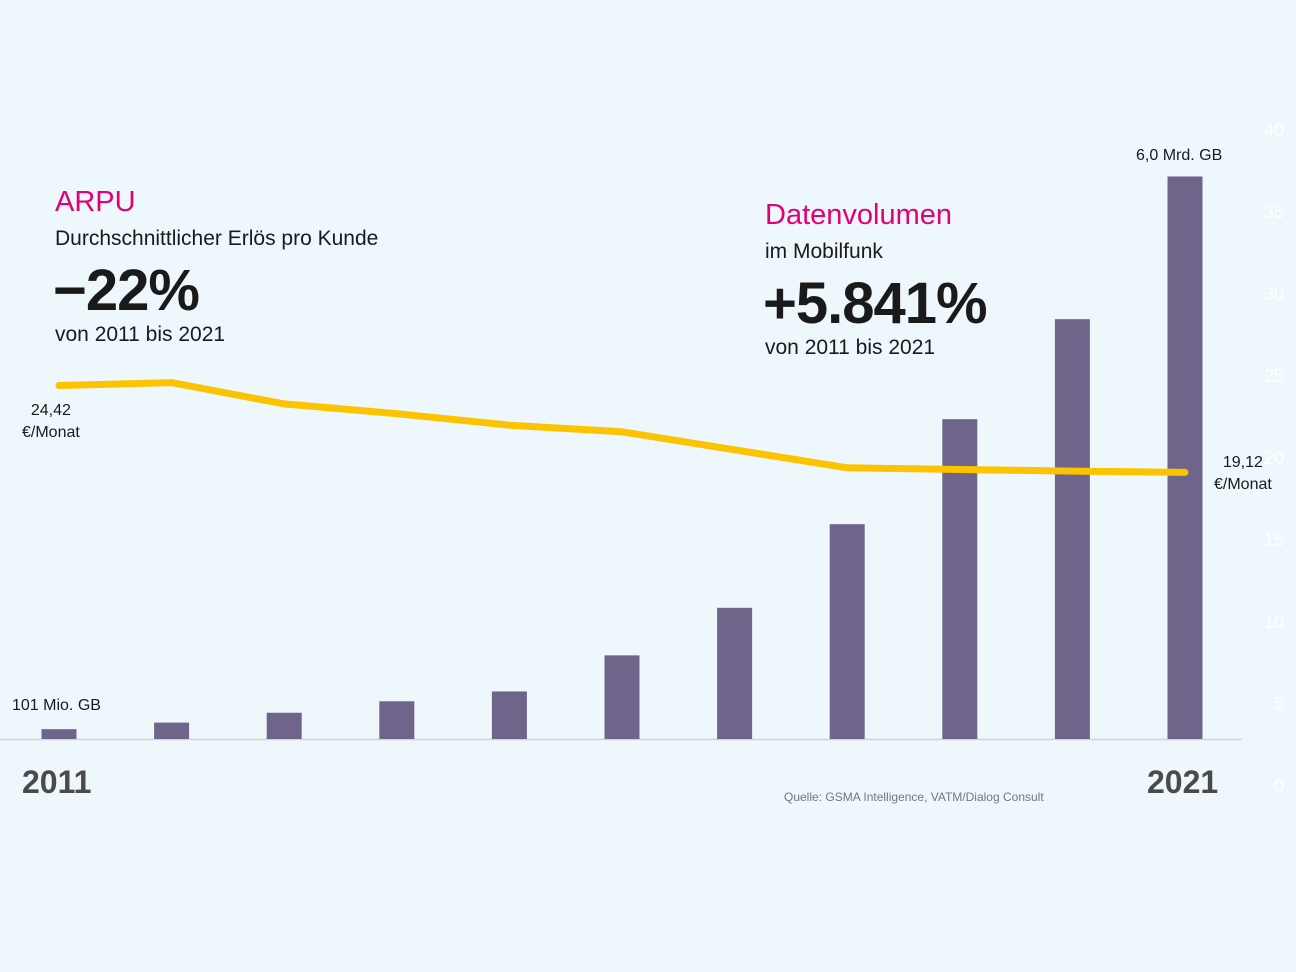 This screenshot has width=1296, height=972. I want to click on data-volume-end-label: 6,0 Mrd. GB, so click(1179, 155).